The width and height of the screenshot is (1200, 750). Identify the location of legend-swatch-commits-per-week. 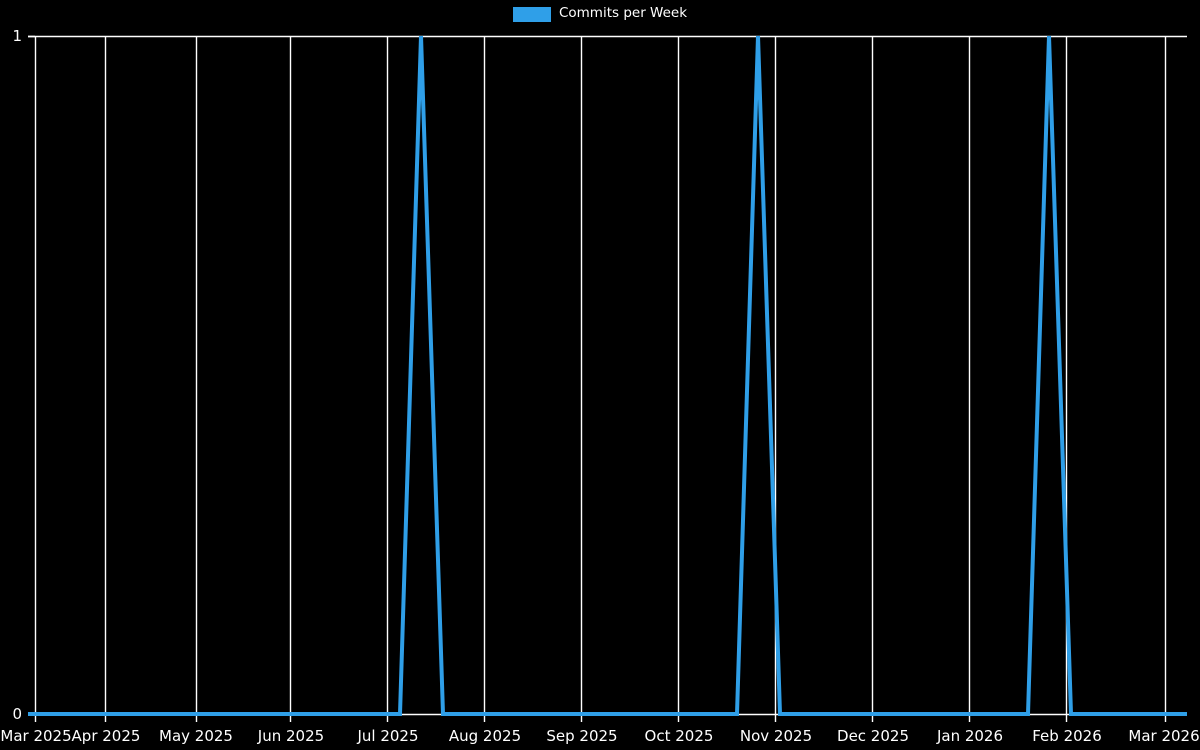
(531, 14).